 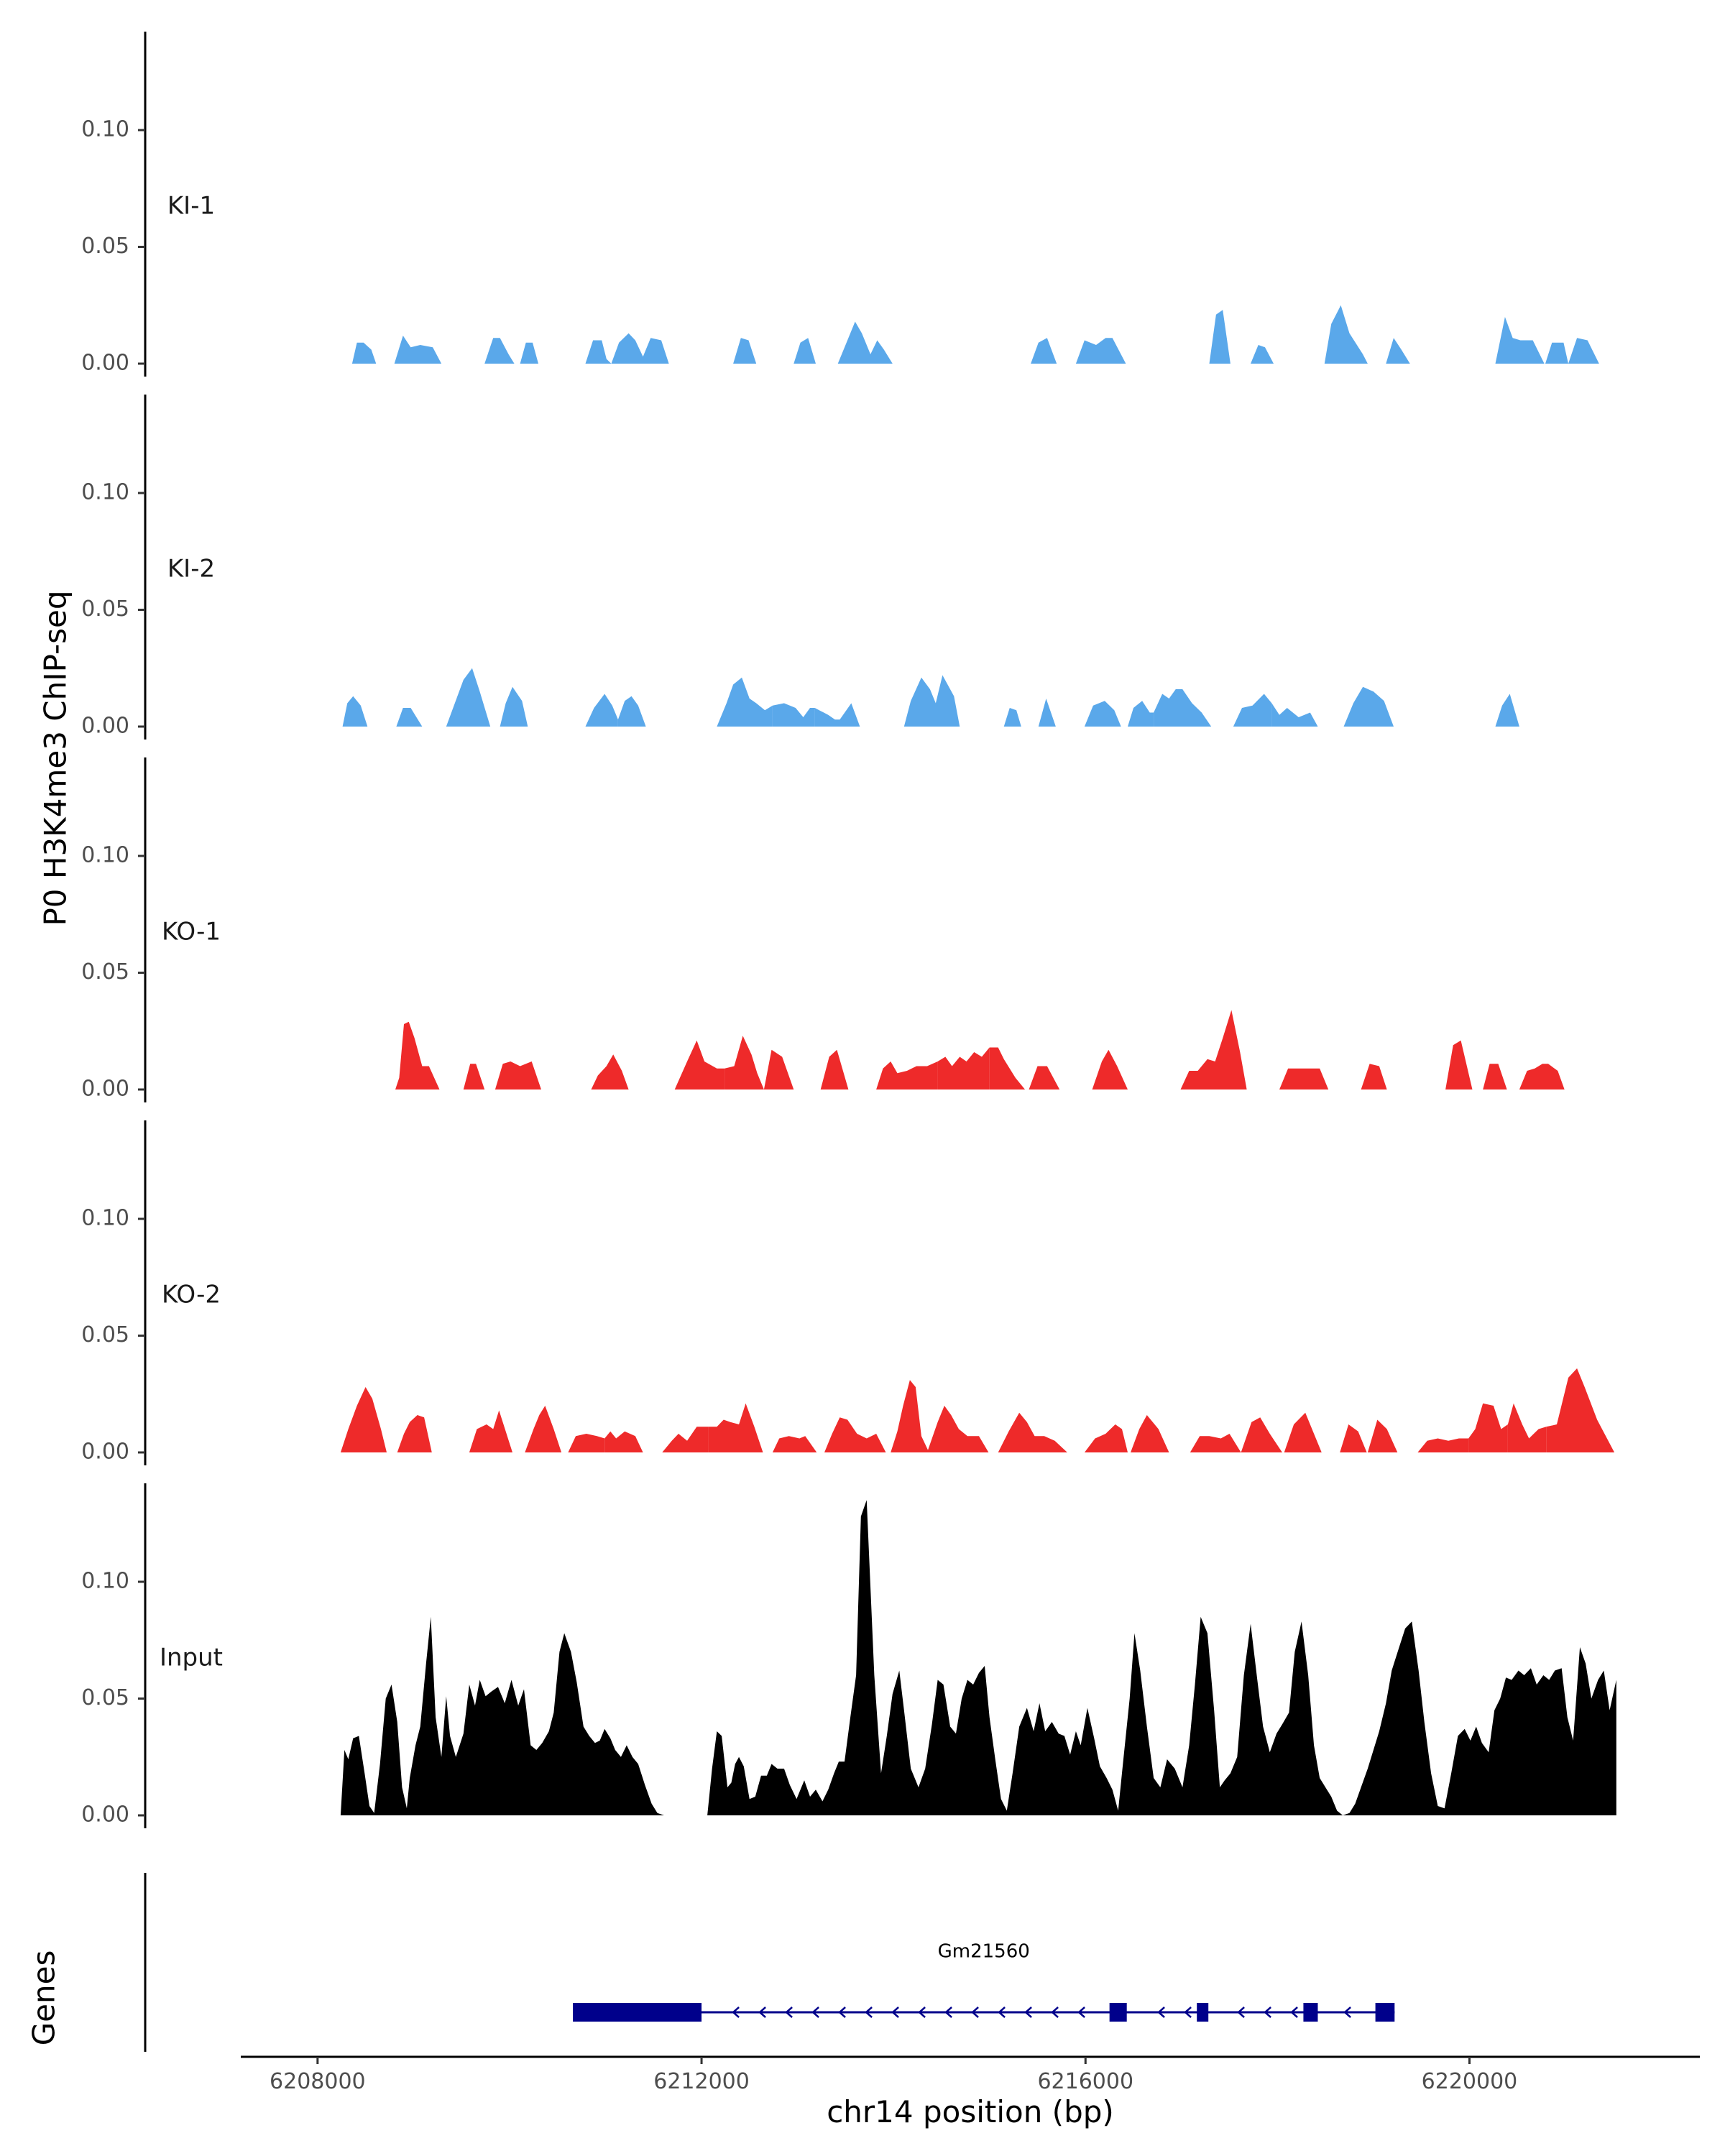 What do you see at coordinates (800, 567) in the screenshot?
I see `track-ki-2: 0.00 0.05 0.10 KI-2` at bounding box center [800, 567].